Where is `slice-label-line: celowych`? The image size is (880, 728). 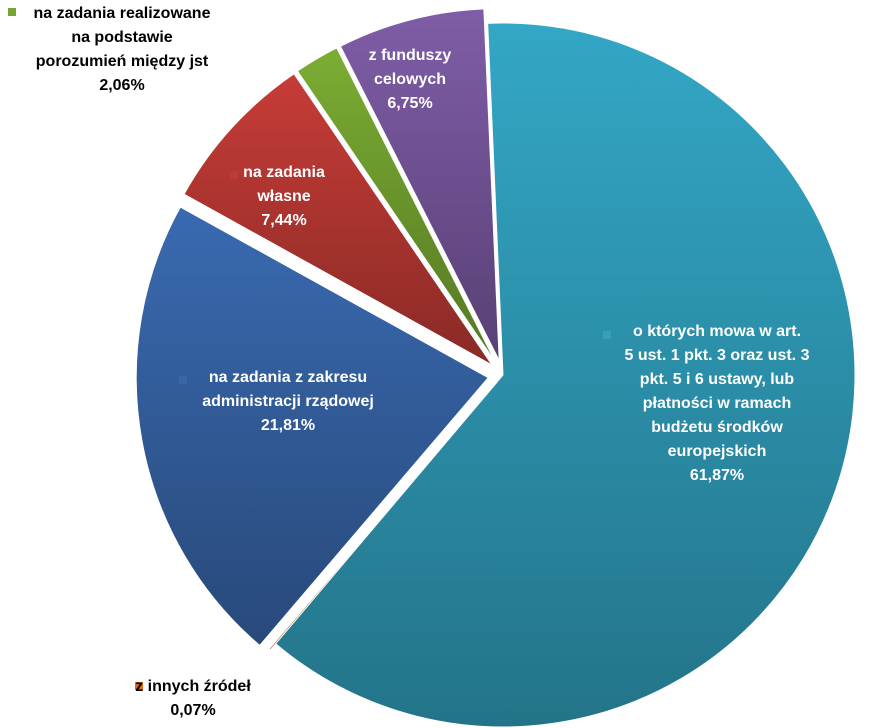 slice-label-line: celowych is located at coordinates (410, 79).